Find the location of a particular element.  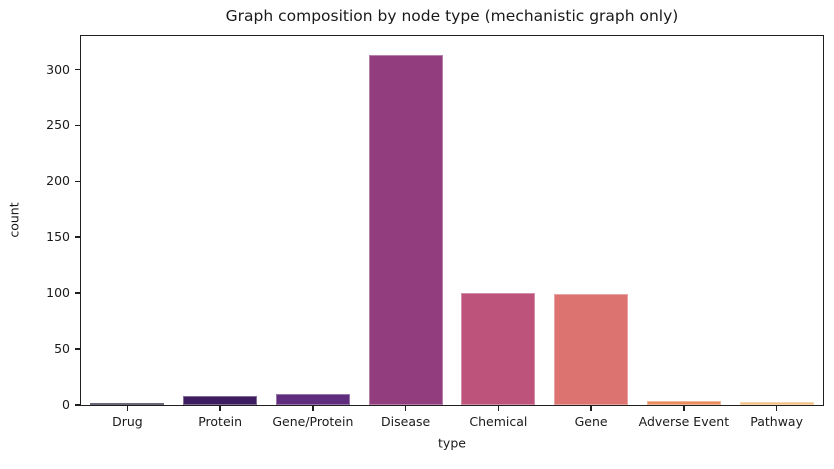

y-tick-label: 300 is located at coordinates (58, 69).